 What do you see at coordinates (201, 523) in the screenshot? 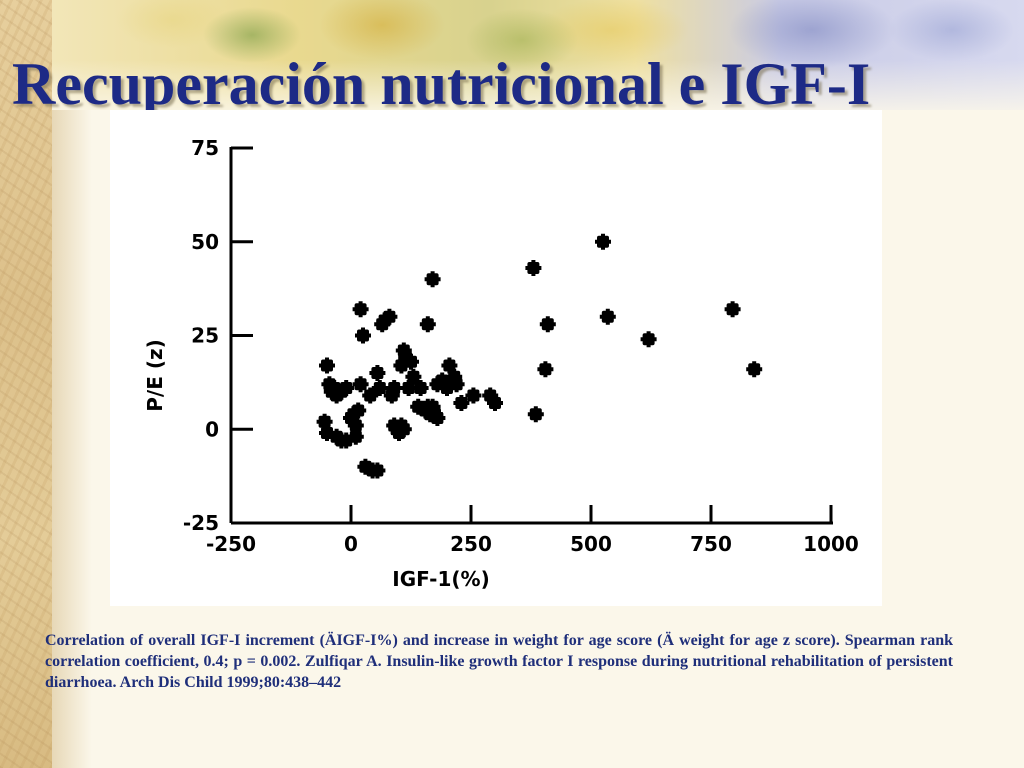
I see `y-tick-label: -25` at bounding box center [201, 523].